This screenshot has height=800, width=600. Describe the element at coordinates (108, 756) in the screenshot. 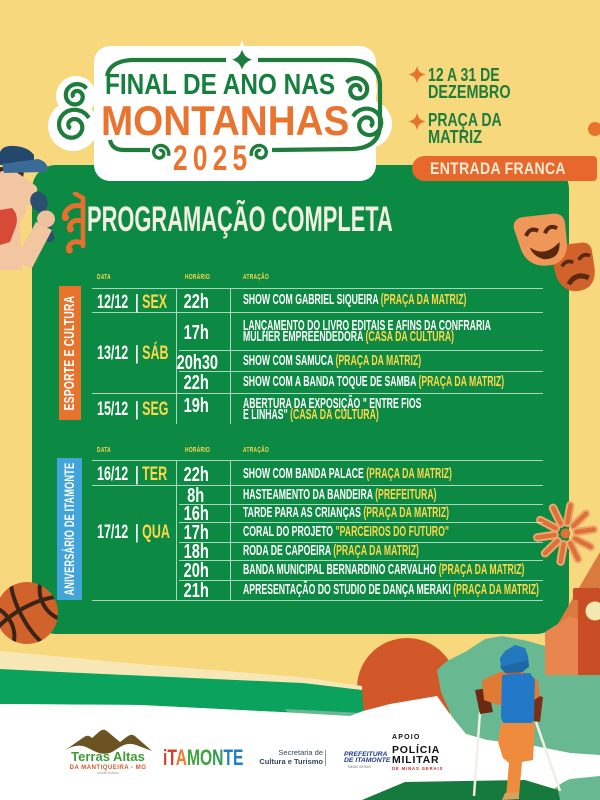

I see `svg-text: Terras Altas` at that location.